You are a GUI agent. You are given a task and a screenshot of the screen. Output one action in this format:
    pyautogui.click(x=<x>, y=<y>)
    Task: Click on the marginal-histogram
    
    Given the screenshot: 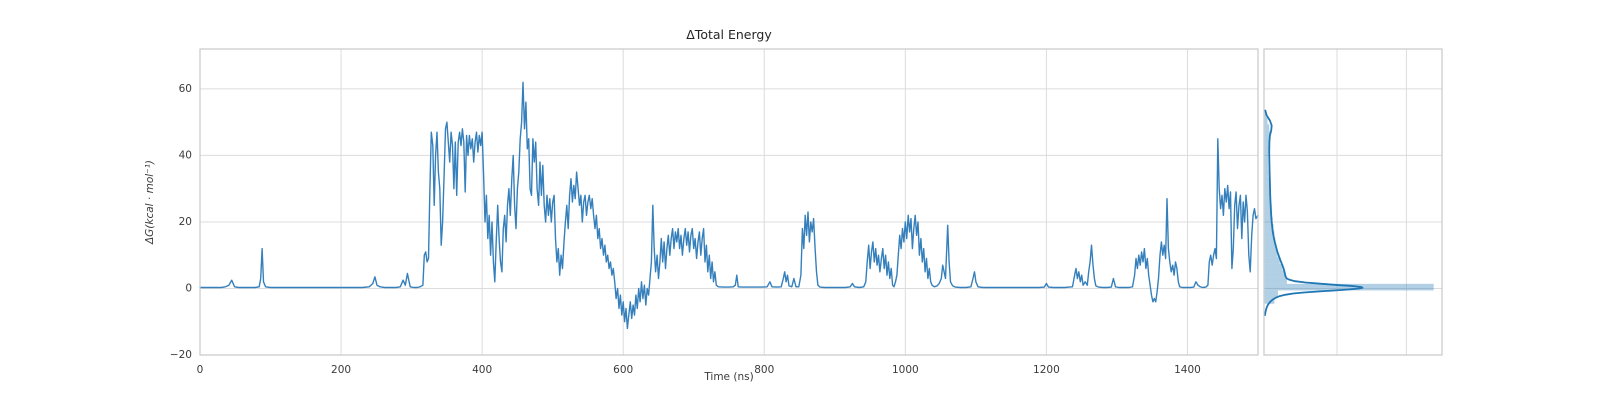 What is the action you would take?
    pyautogui.click(x=1349, y=207)
    